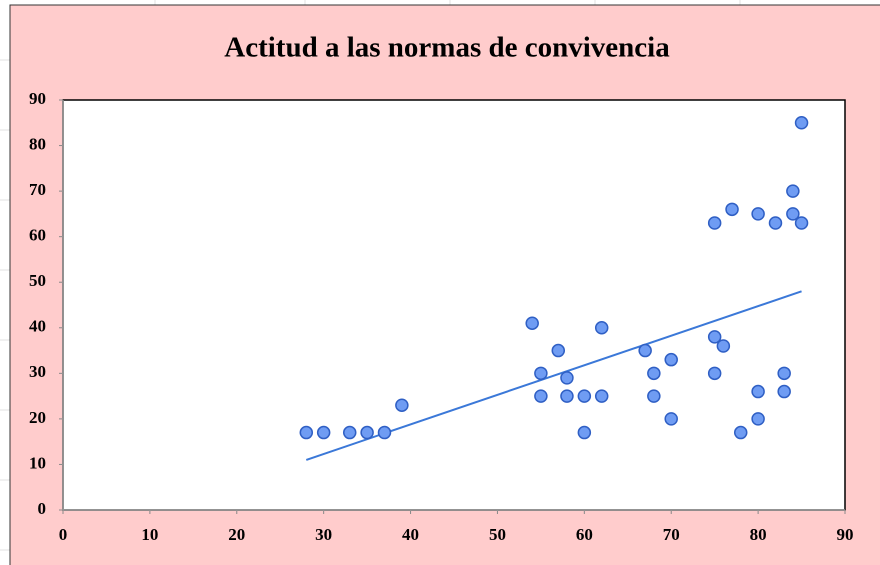 This screenshot has width=880, height=565. I want to click on x-tick-label: 50, so click(497, 534).